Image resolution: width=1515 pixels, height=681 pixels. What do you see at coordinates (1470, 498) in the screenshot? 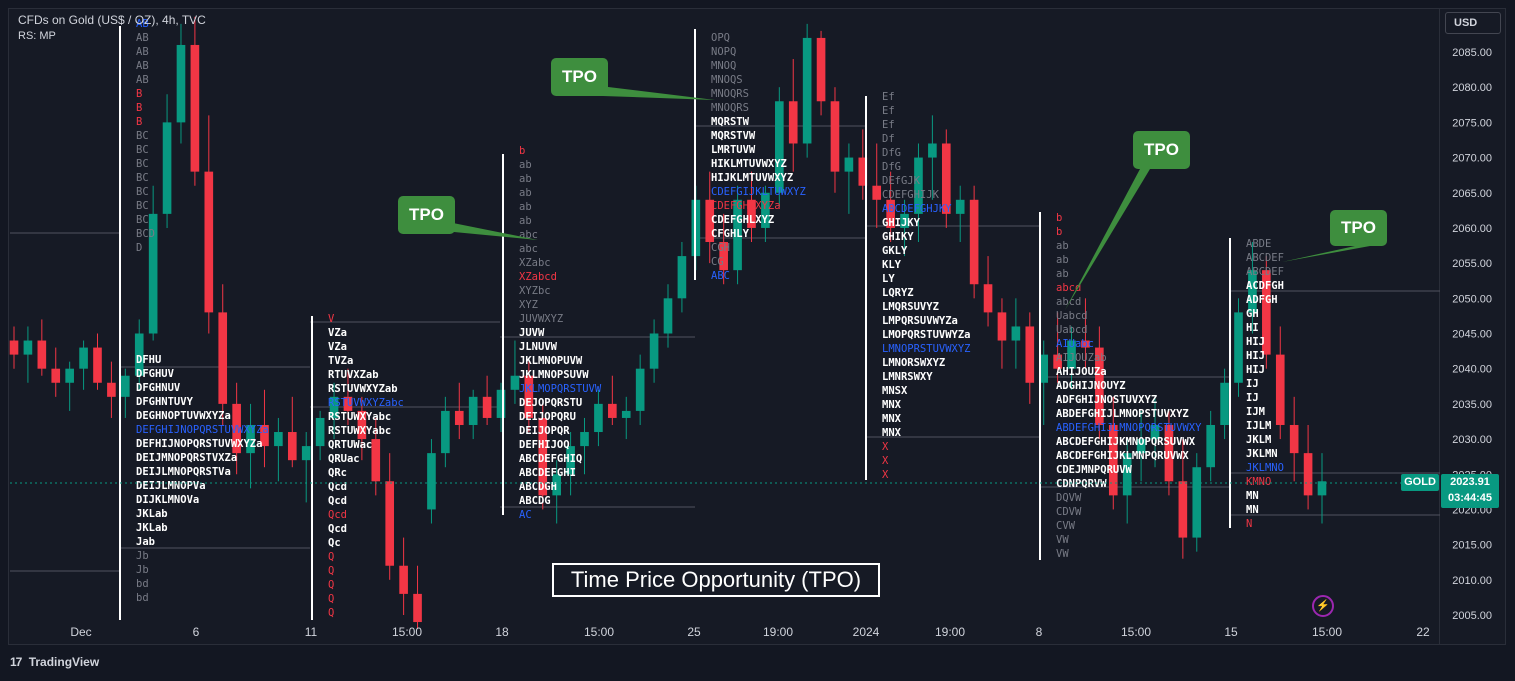
I see `bar-countdown: 03:44:45` at bounding box center [1470, 498].